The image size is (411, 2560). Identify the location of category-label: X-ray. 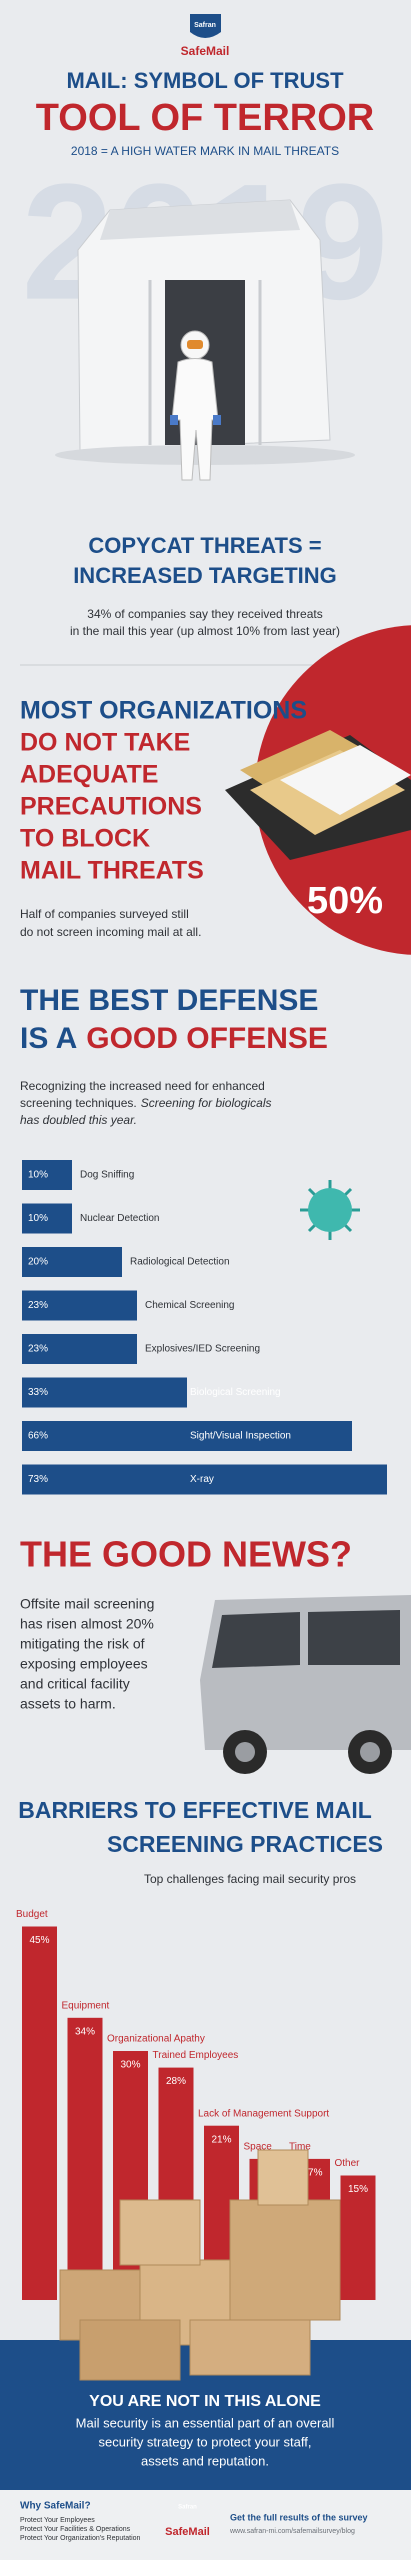
(202, 1479).